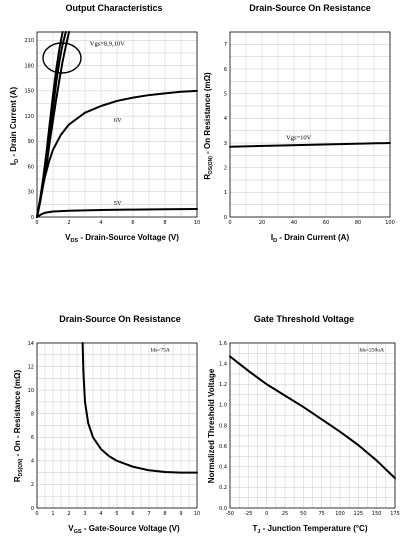  Describe the element at coordinates (340, 514) in the screenshot. I see `chart4-x-tick-label: 100` at that location.